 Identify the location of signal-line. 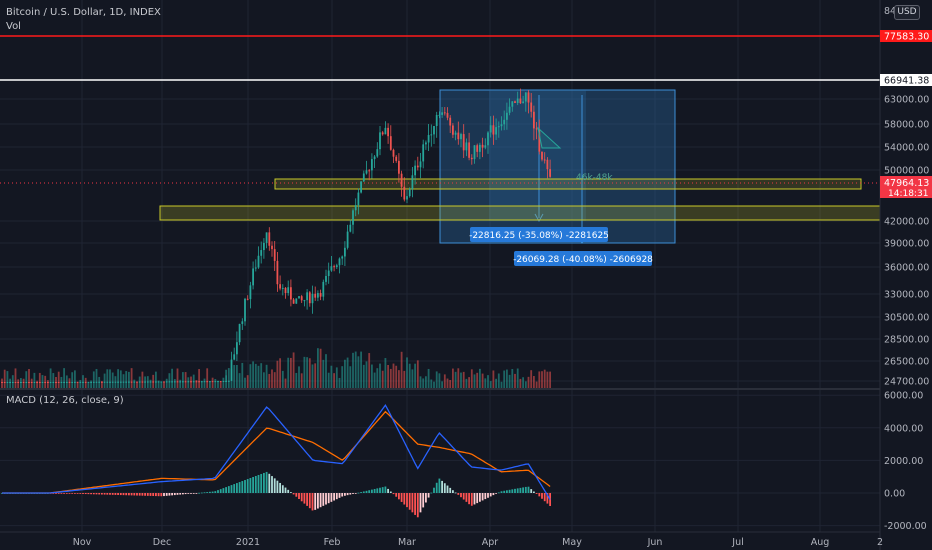
(276, 452).